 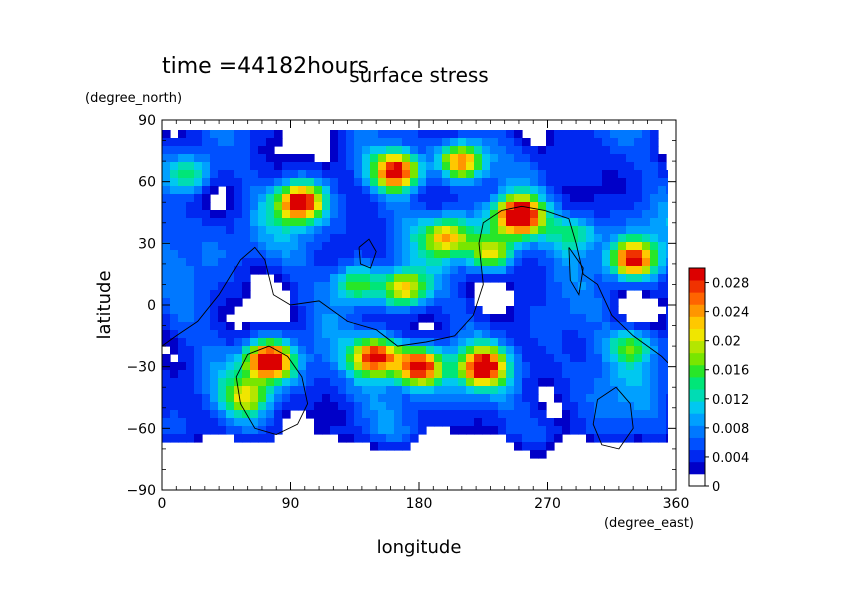 What do you see at coordinates (697, 468) in the screenshot?
I see `colorbar-swatch` at bounding box center [697, 468].